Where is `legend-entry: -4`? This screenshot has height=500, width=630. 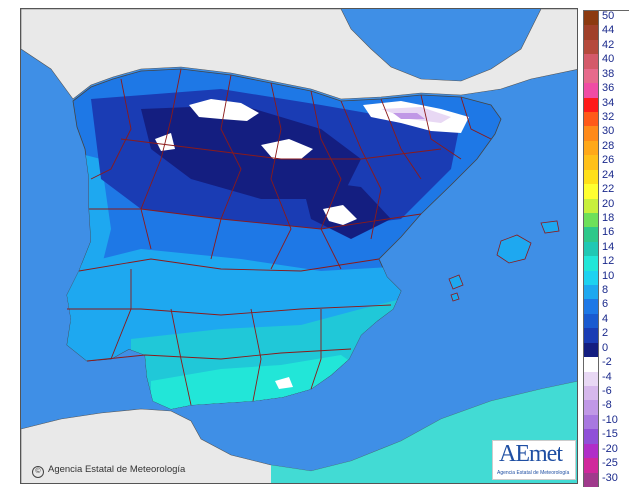 legend-entry: -4 is located at coordinates (606, 379).